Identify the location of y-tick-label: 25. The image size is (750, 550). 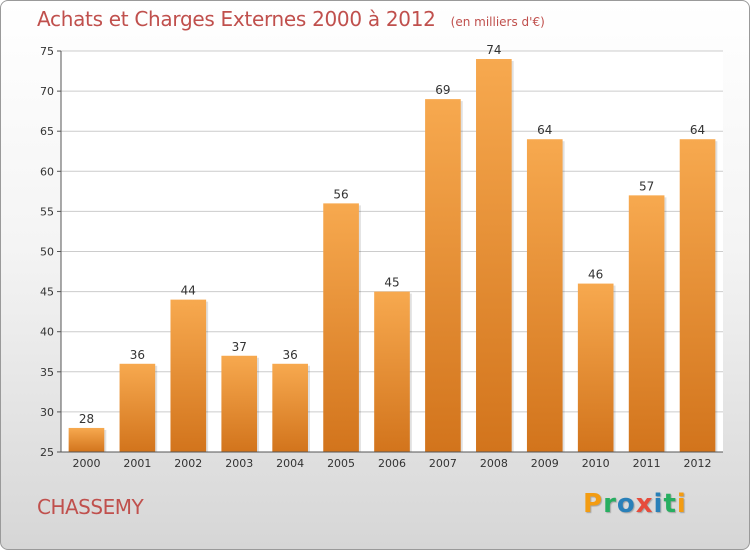
(47, 452).